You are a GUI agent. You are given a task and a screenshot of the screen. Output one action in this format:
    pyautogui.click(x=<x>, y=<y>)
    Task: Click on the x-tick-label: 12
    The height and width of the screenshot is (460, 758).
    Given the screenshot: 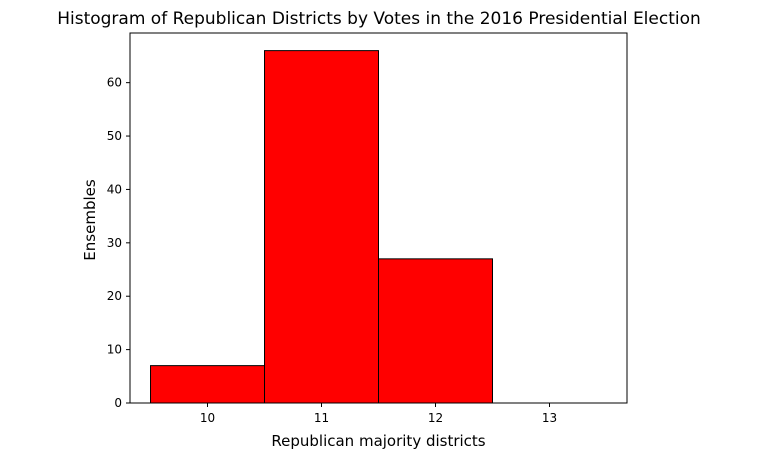 What is the action you would take?
    pyautogui.click(x=435, y=418)
    